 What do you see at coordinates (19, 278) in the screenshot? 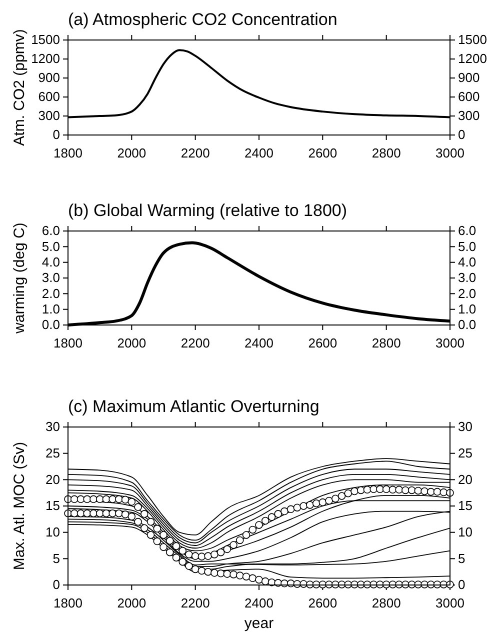
I see `y-axis-title: warming (deg C)` at bounding box center [19, 278].